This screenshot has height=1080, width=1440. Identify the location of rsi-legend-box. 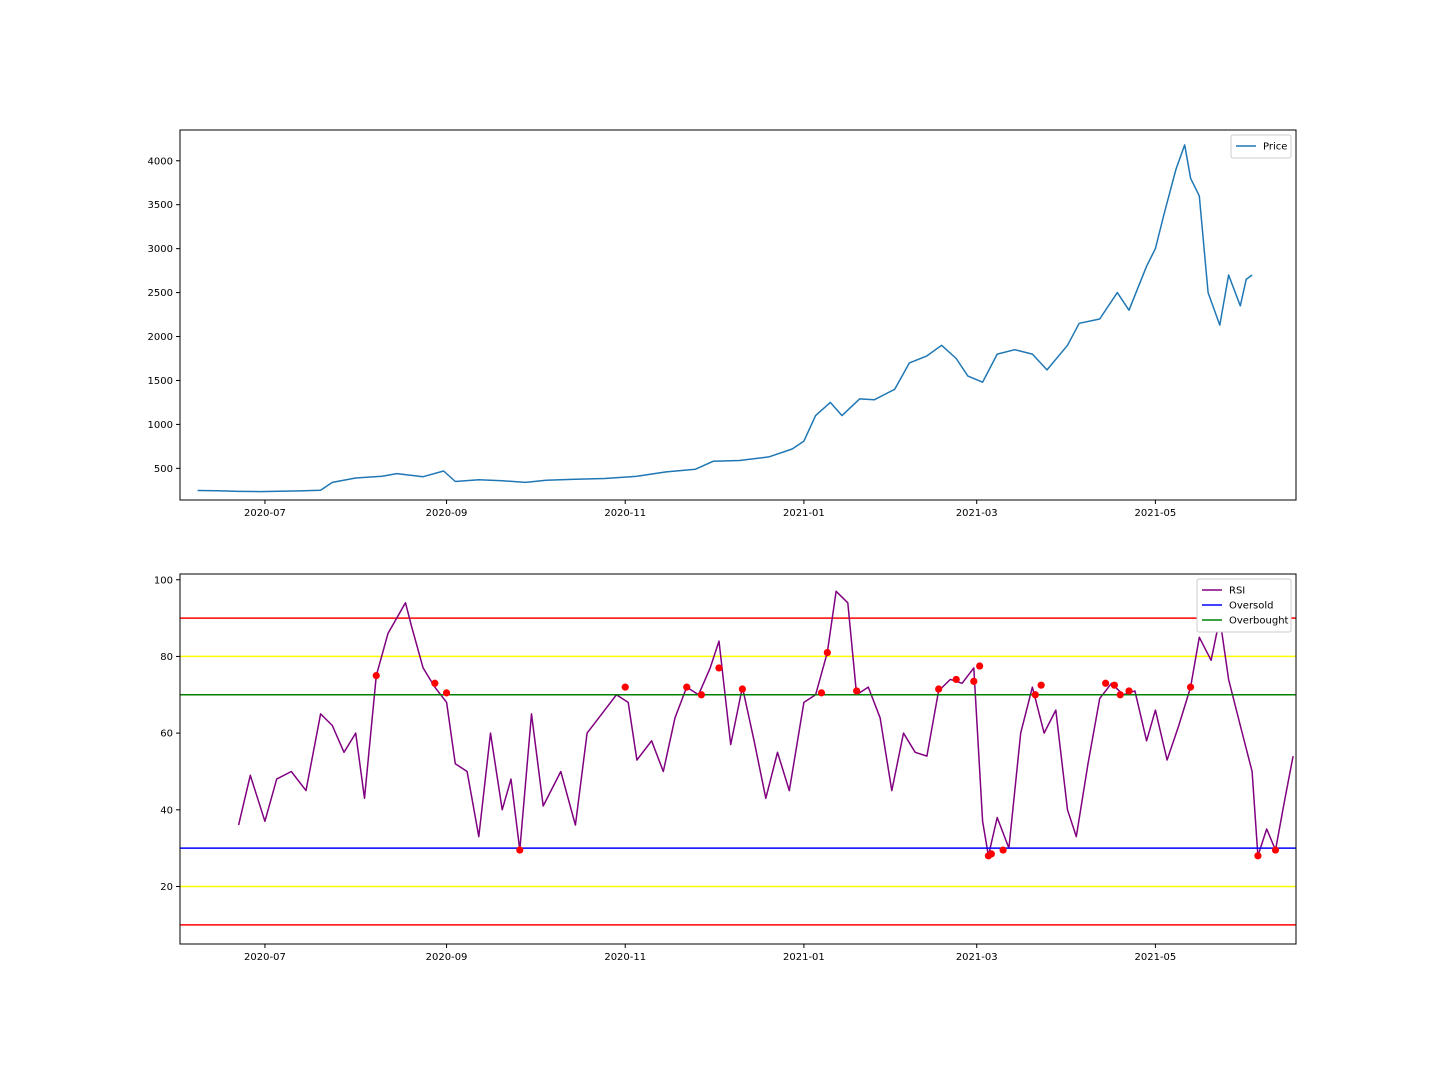
(1244, 605).